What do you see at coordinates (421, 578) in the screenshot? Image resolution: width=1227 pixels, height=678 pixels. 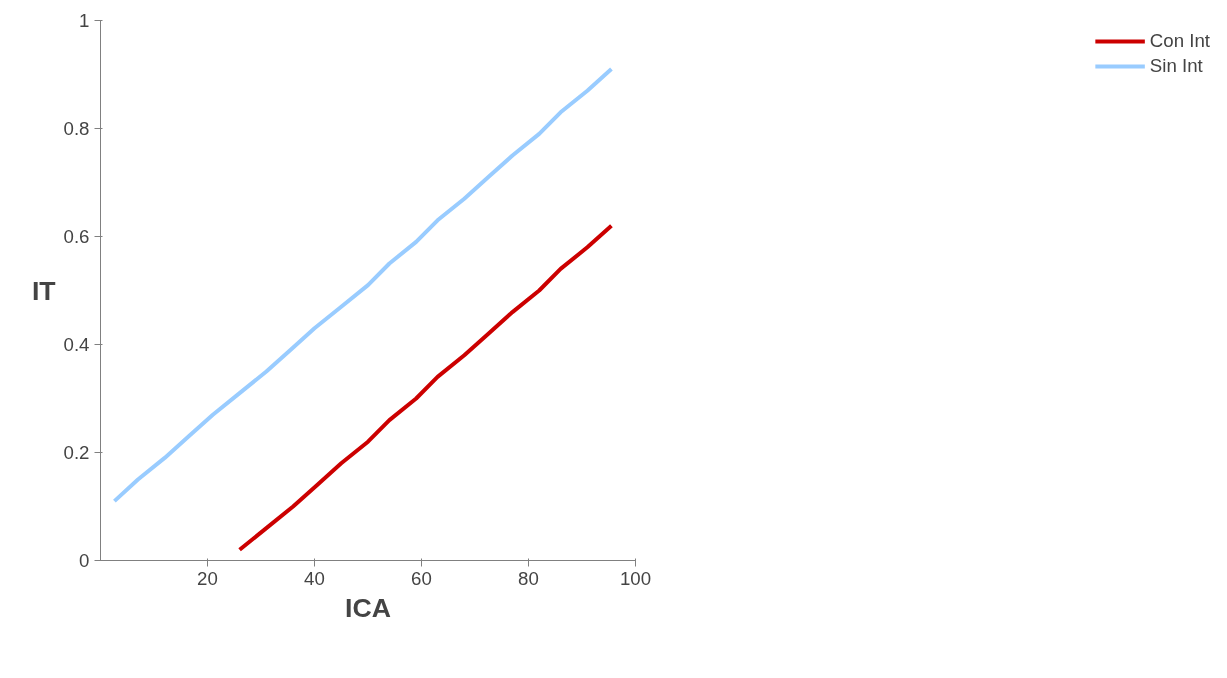 I see `x-tick-label: 60` at bounding box center [421, 578].